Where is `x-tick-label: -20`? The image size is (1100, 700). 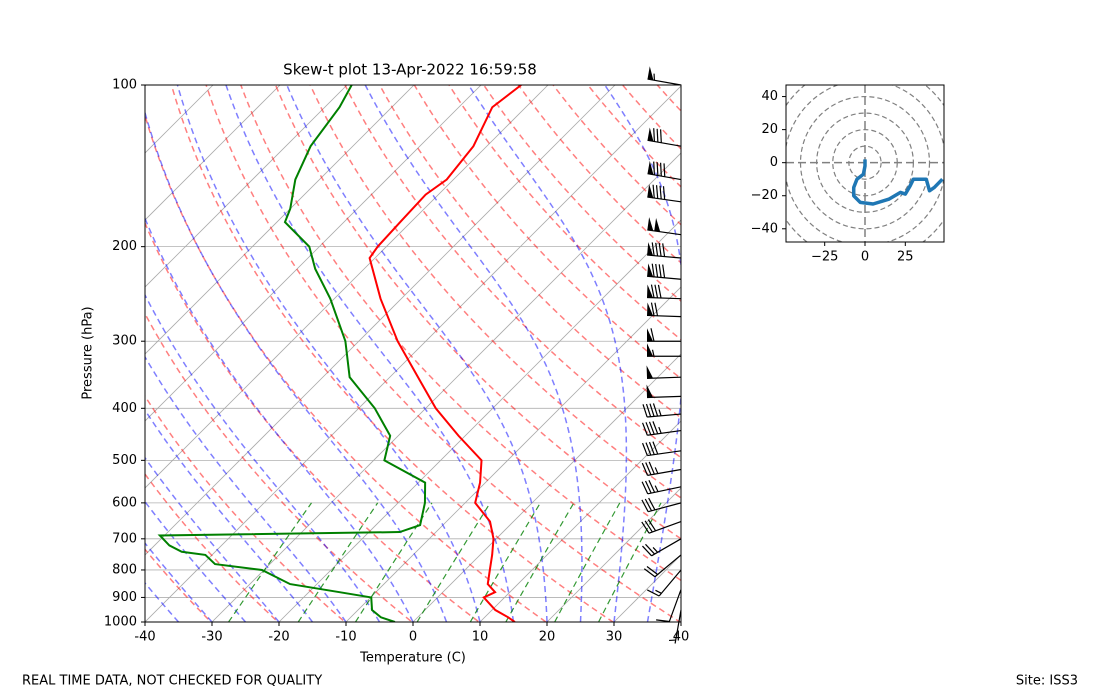 x-tick-label: -20 is located at coordinates (278, 637).